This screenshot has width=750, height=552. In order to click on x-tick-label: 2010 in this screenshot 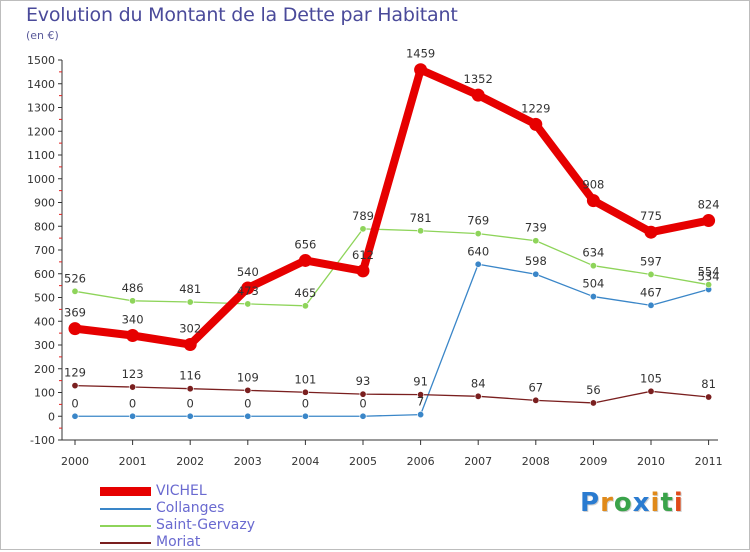, I will do `click(651, 461)`.